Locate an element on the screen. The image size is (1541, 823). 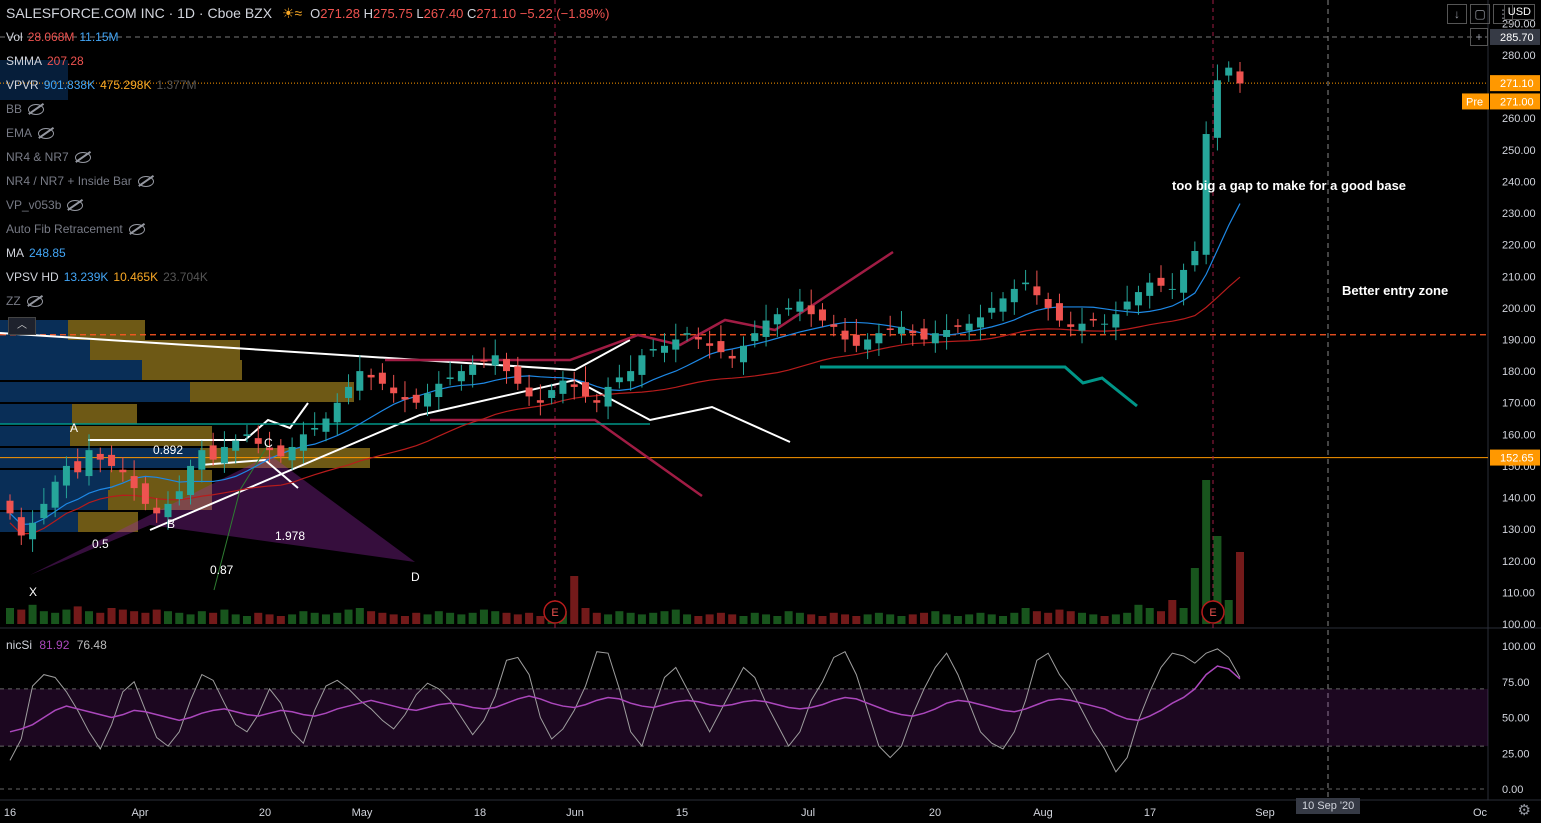
rsi-tick-label: 50.00 is located at coordinates (1516, 719).